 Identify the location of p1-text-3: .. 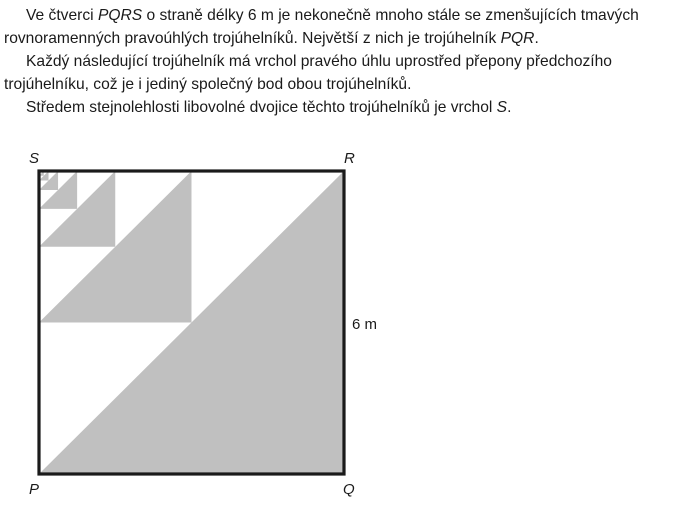
(536, 38).